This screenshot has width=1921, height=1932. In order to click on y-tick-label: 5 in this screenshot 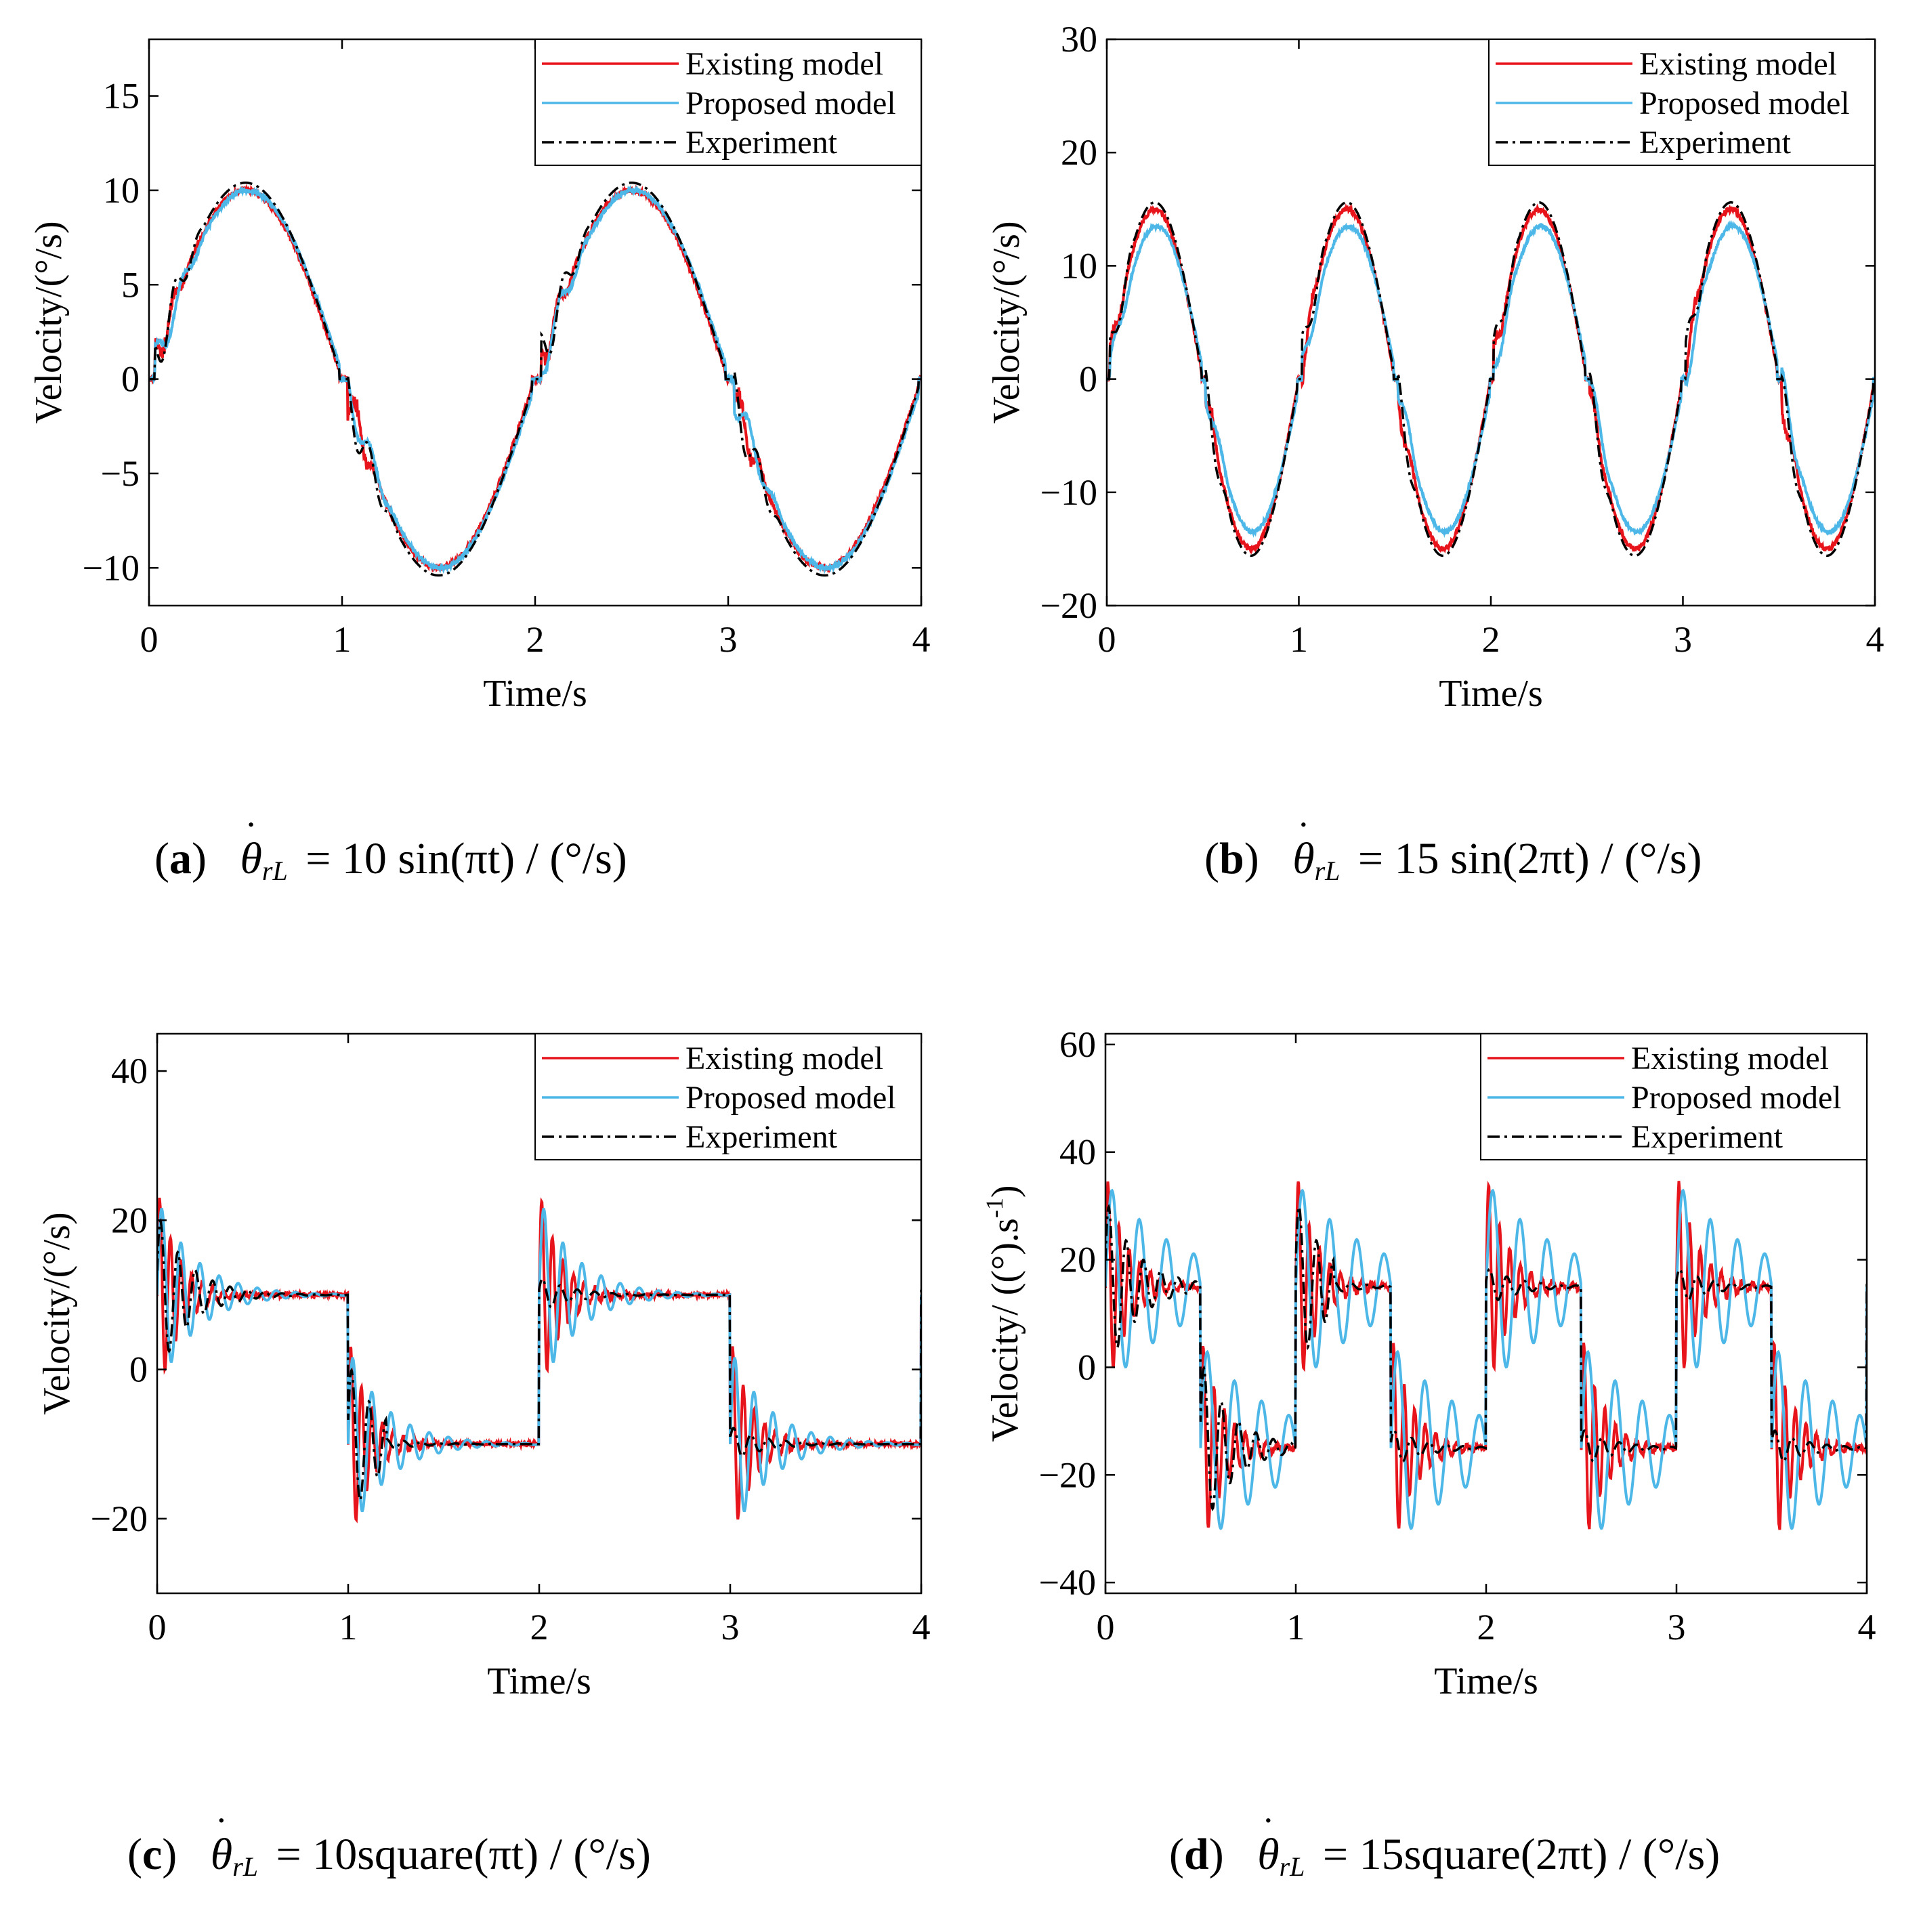, I will do `click(130, 284)`.